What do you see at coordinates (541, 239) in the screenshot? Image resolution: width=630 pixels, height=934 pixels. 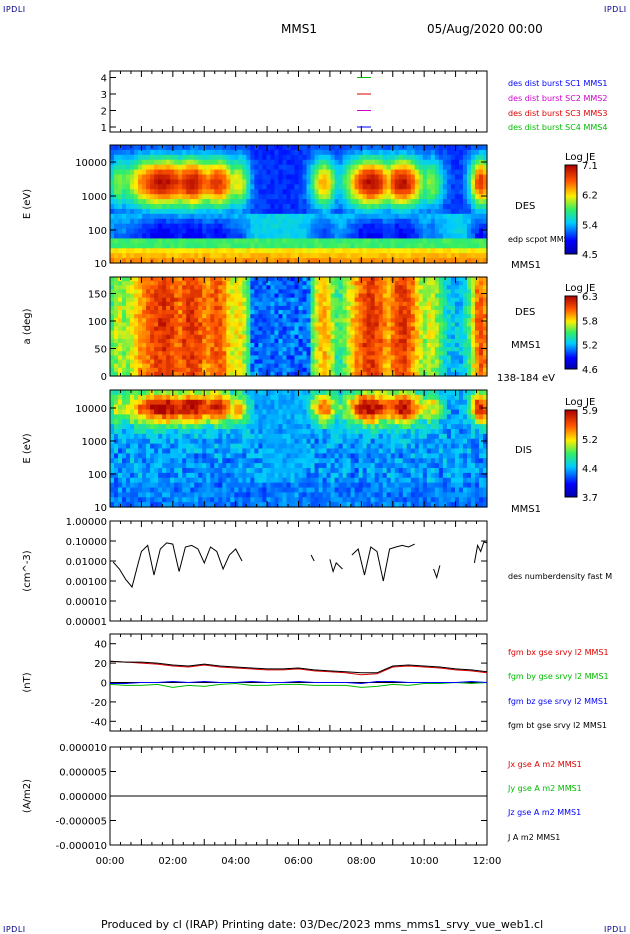 I see `overlay-label: edp scpot MMS1` at bounding box center [541, 239].